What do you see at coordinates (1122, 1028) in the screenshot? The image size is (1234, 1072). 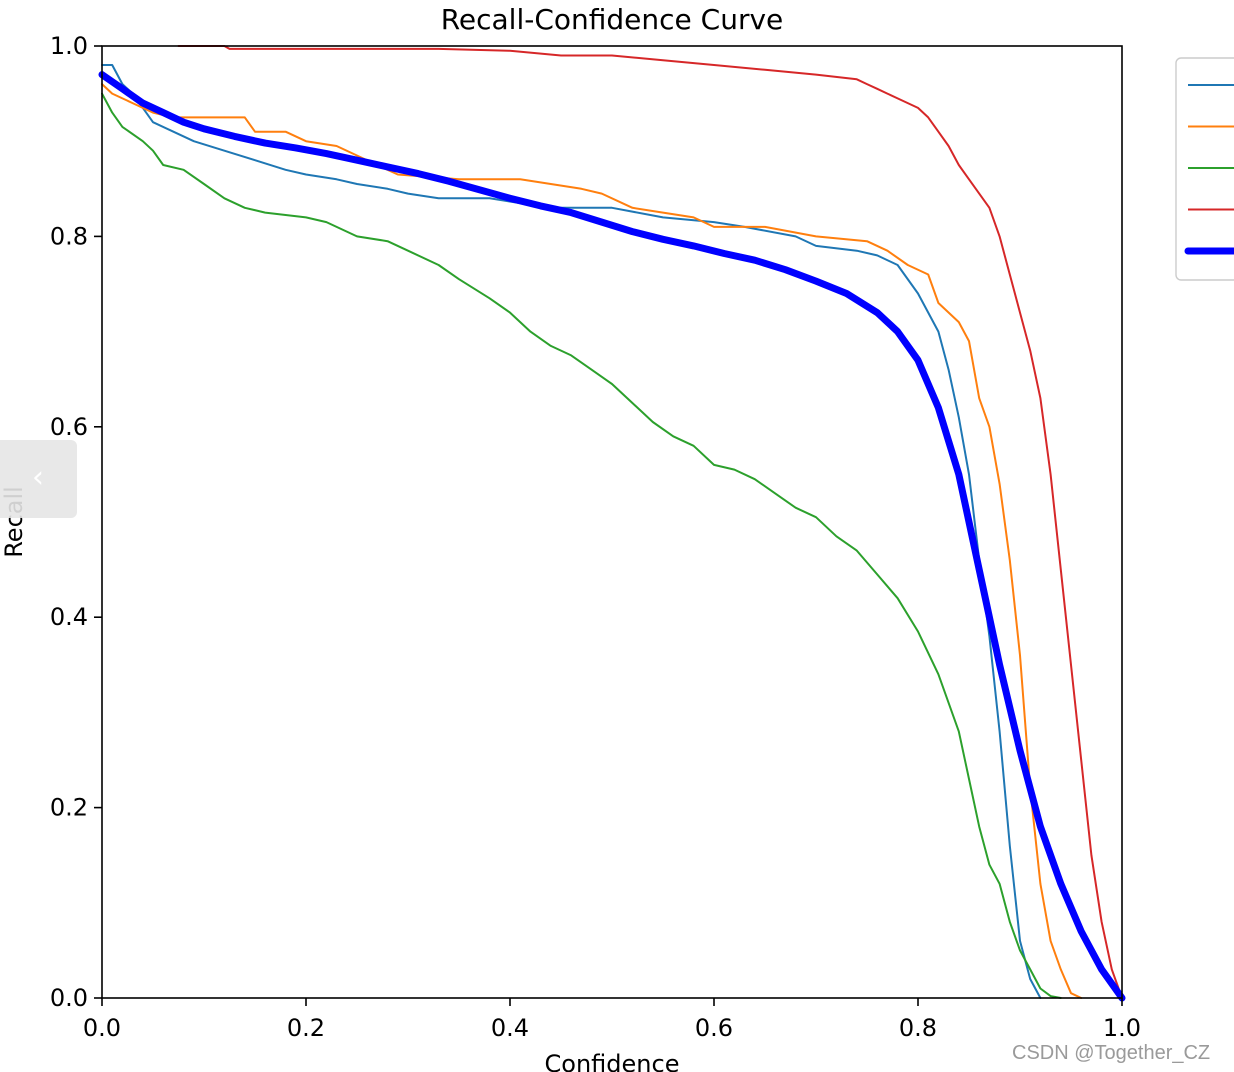 I see `x-tick-label: 1.0` at bounding box center [1122, 1028].